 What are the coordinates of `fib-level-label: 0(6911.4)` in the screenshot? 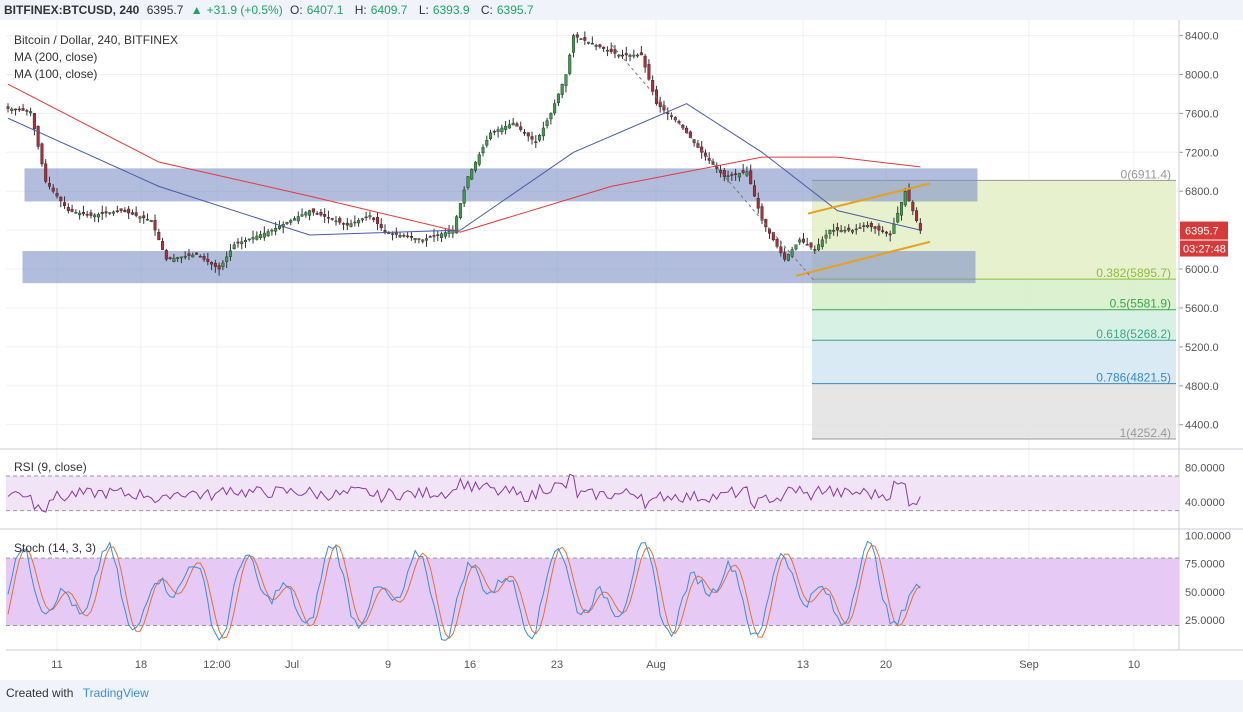 It's located at (1146, 174).